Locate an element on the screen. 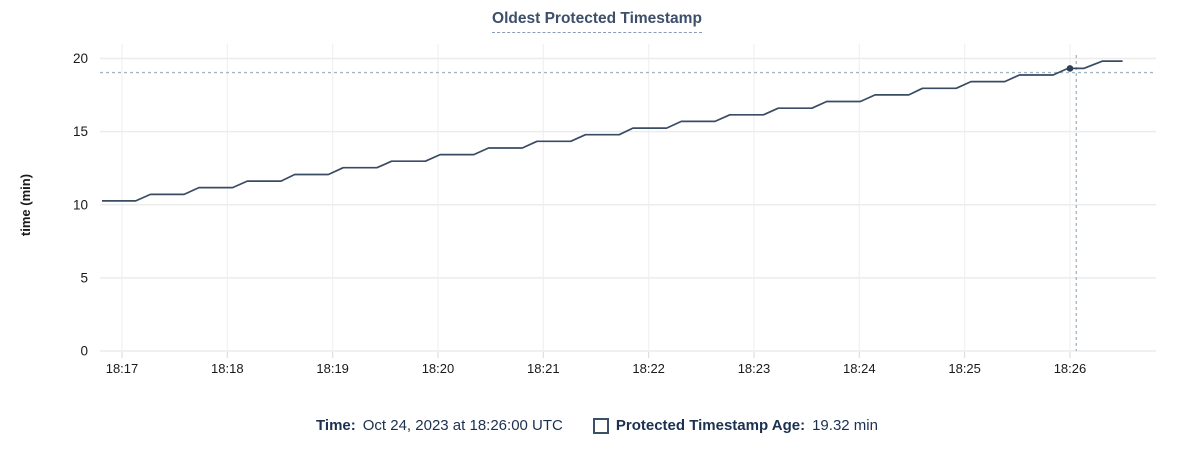 The height and width of the screenshot is (466, 1194). x-tick-label: 18:26 is located at coordinates (1070, 368).